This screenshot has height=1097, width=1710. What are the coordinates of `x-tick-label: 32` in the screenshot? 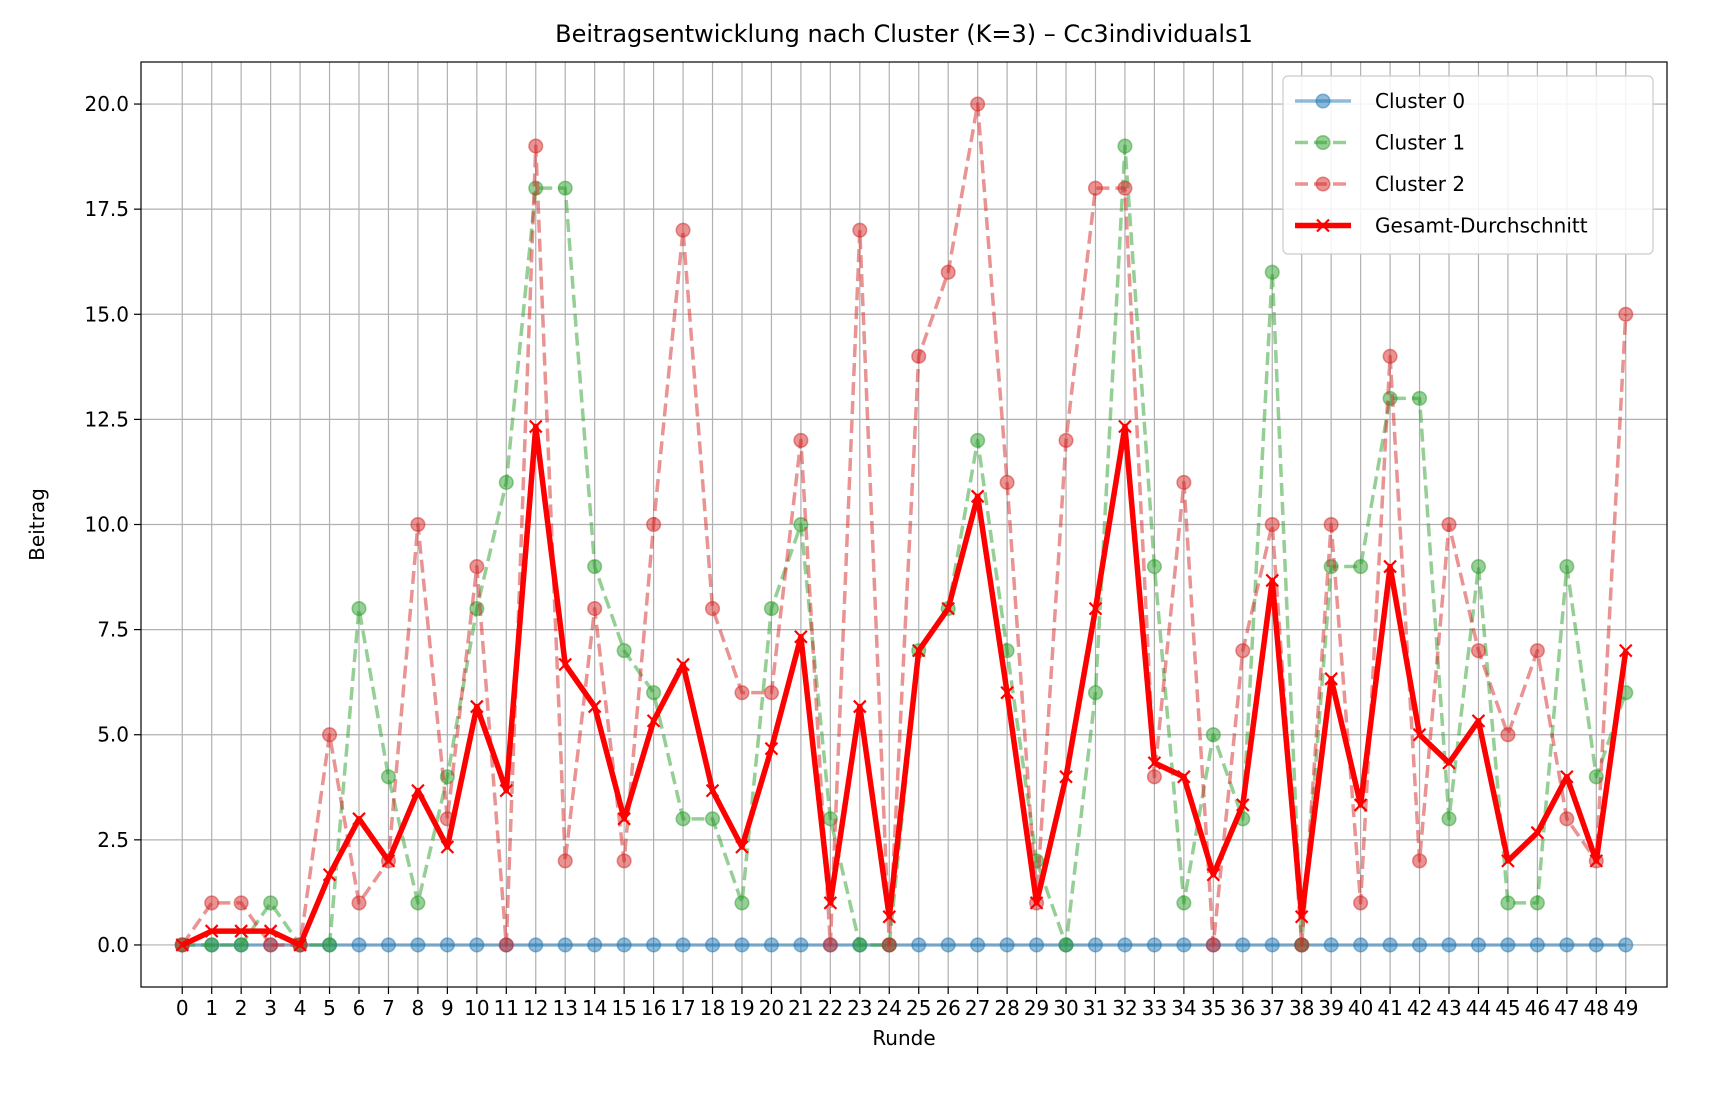 It's located at (1124, 1008).